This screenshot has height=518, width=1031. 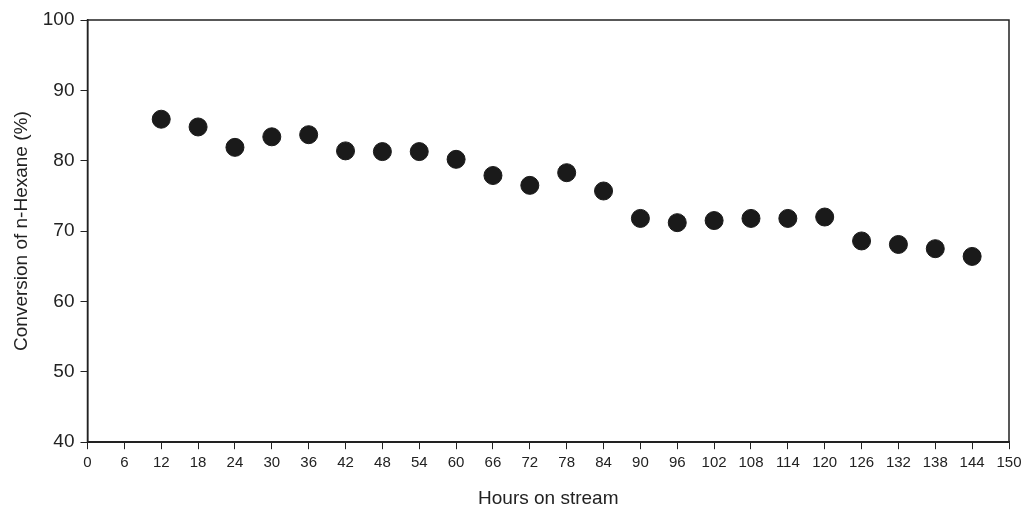 I want to click on y-axis-title: Conversion of n-Hexane (%), so click(x=20, y=231).